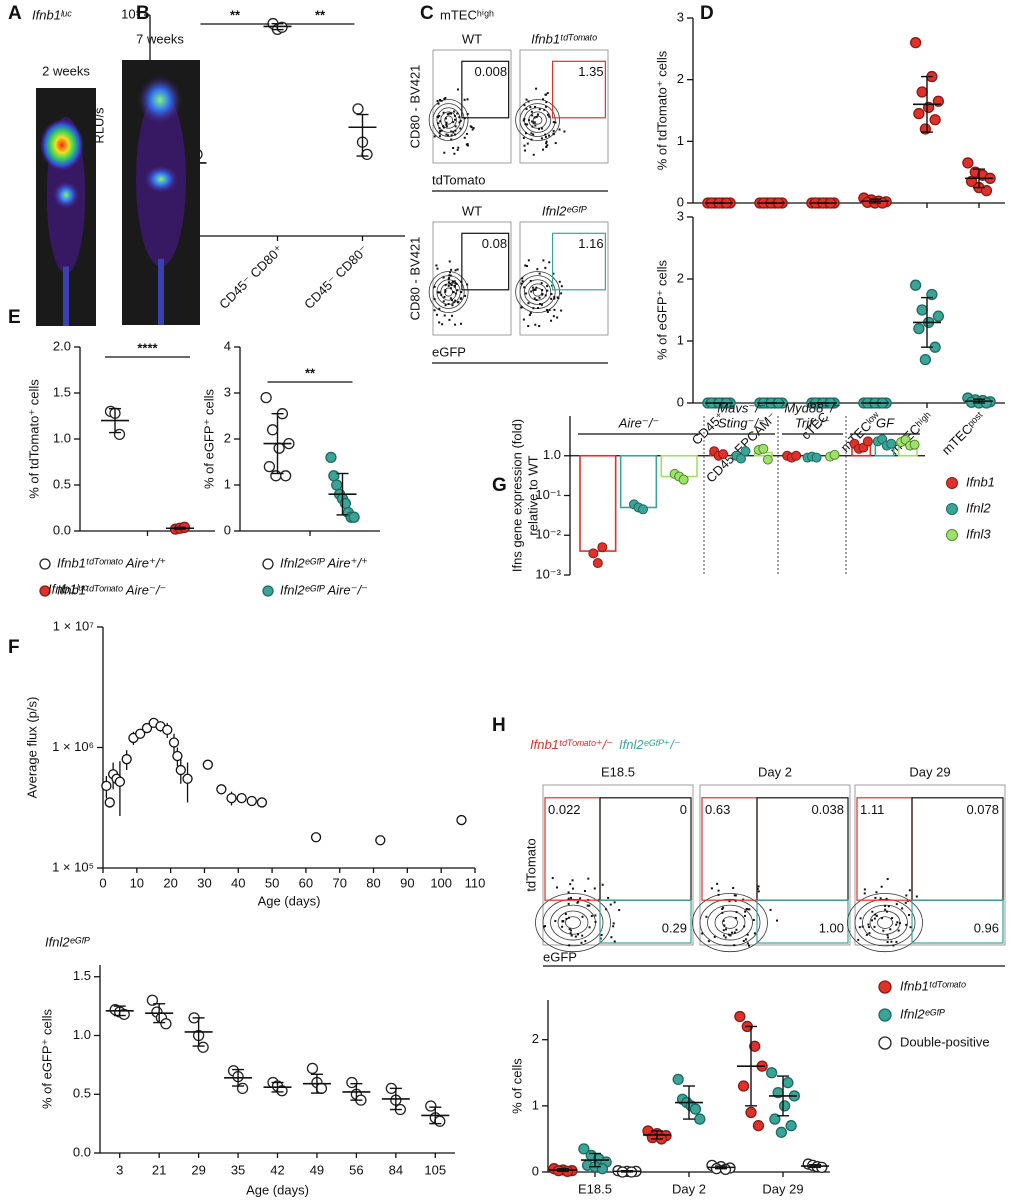 The height and width of the screenshot is (1200, 1030). What do you see at coordinates (590, 243) in the screenshot?
I see `gate-value: 1.16` at bounding box center [590, 243].